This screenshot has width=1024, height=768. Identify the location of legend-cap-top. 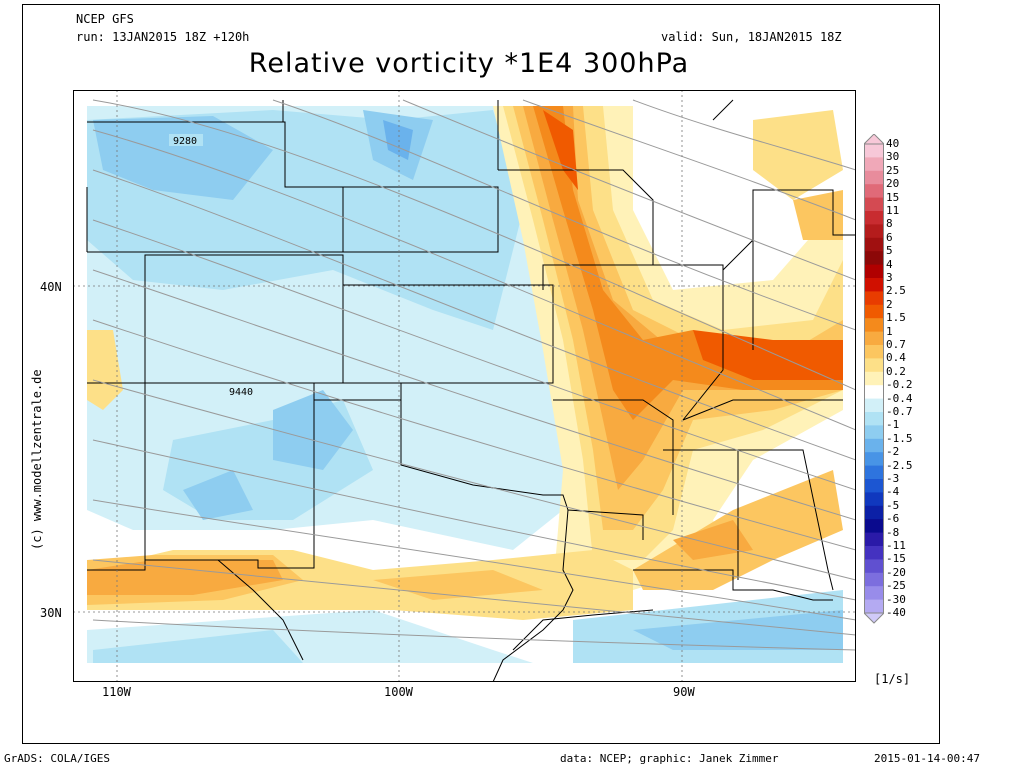
(874, 139).